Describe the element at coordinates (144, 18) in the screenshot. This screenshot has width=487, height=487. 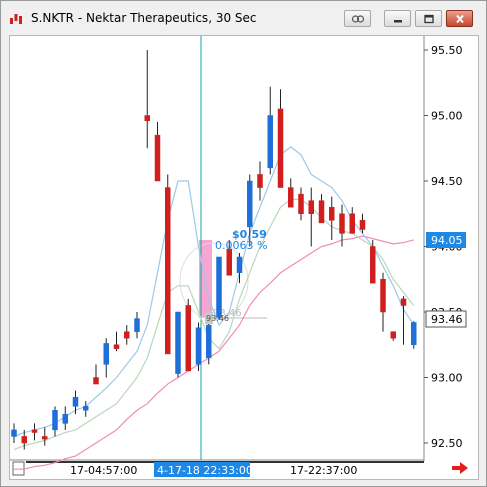
I see `window-title: S.NKTR - Nektar Therapeutics, 30 Sec` at that location.